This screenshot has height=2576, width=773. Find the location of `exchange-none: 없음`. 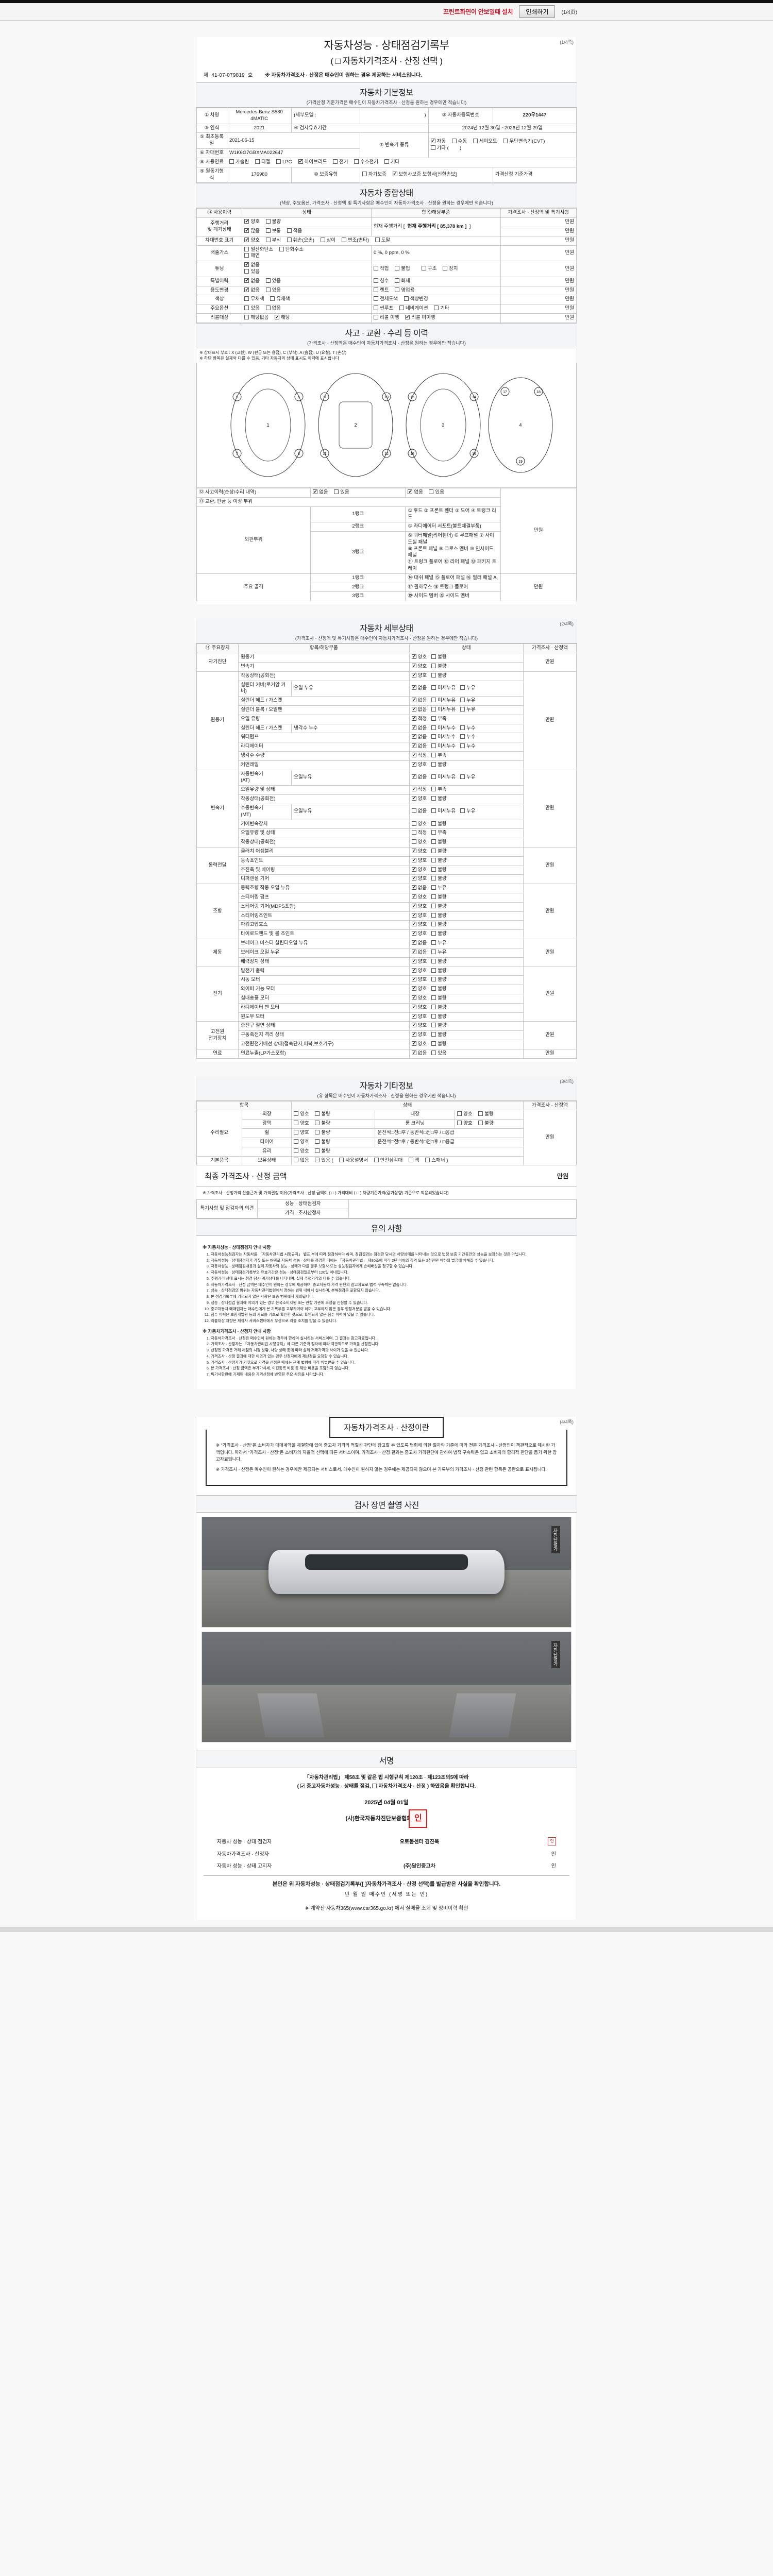

exchange-none: 없음 is located at coordinates (415, 492).